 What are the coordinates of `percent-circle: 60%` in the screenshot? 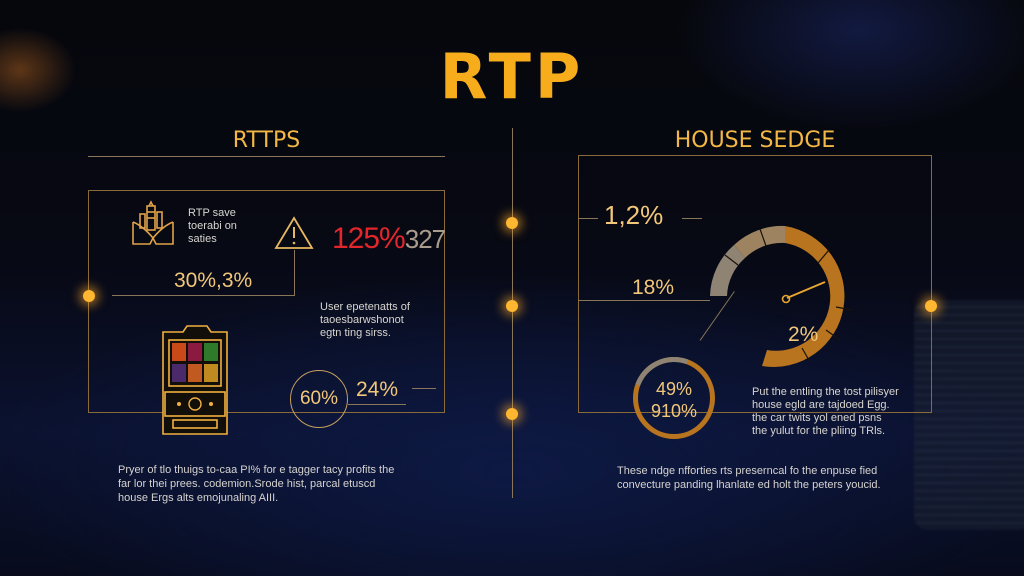 It's located at (319, 399).